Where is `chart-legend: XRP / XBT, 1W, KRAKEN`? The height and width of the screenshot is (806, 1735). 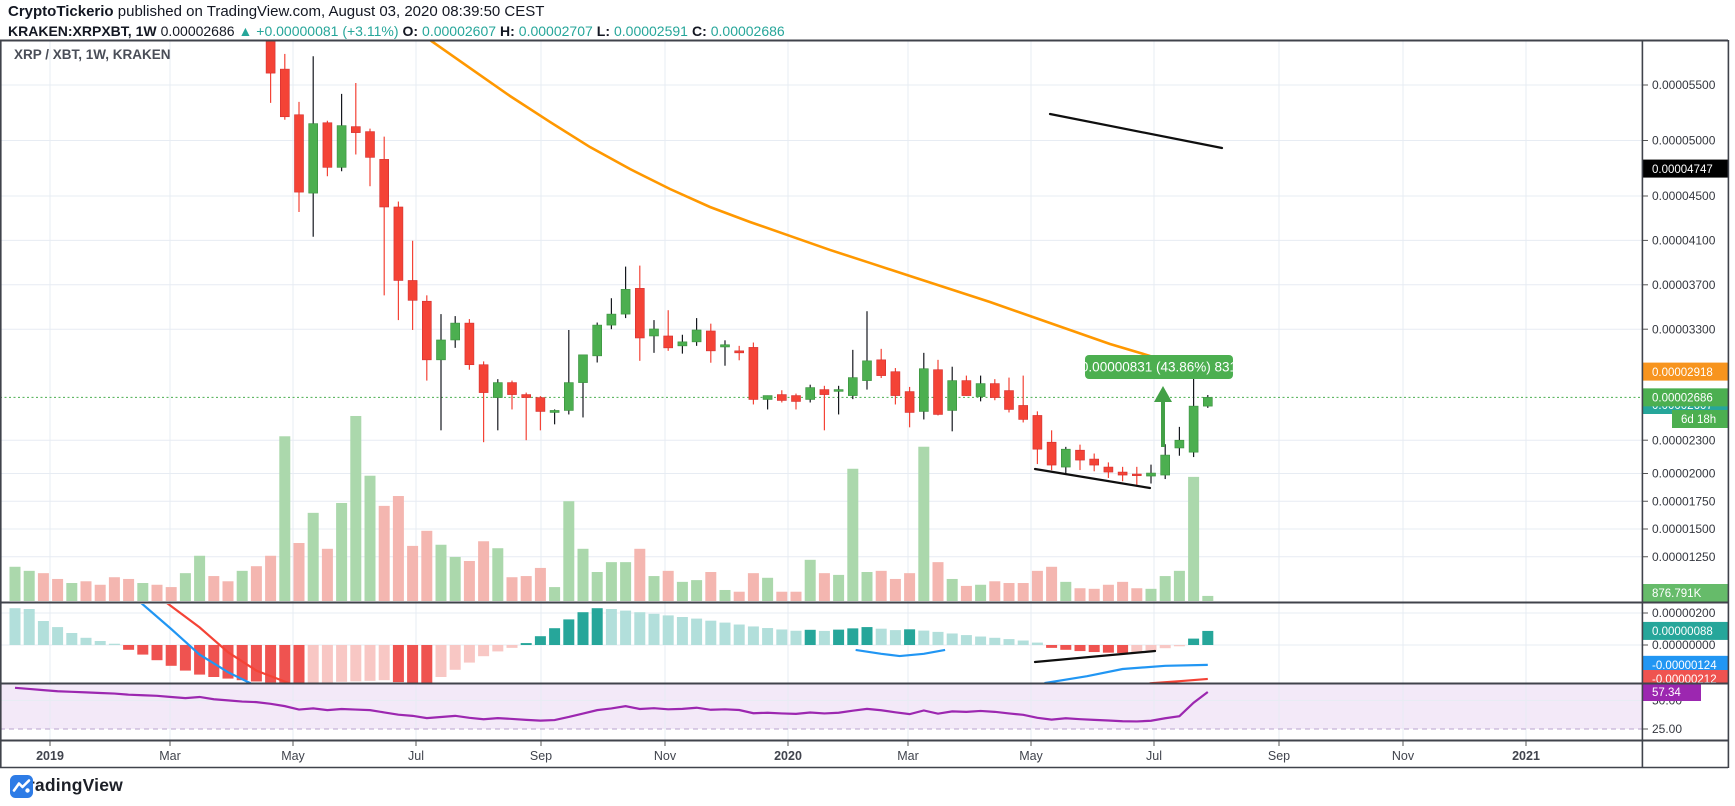
chart-legend: XRP / XBT, 1W, KRAKEN is located at coordinates (92, 54).